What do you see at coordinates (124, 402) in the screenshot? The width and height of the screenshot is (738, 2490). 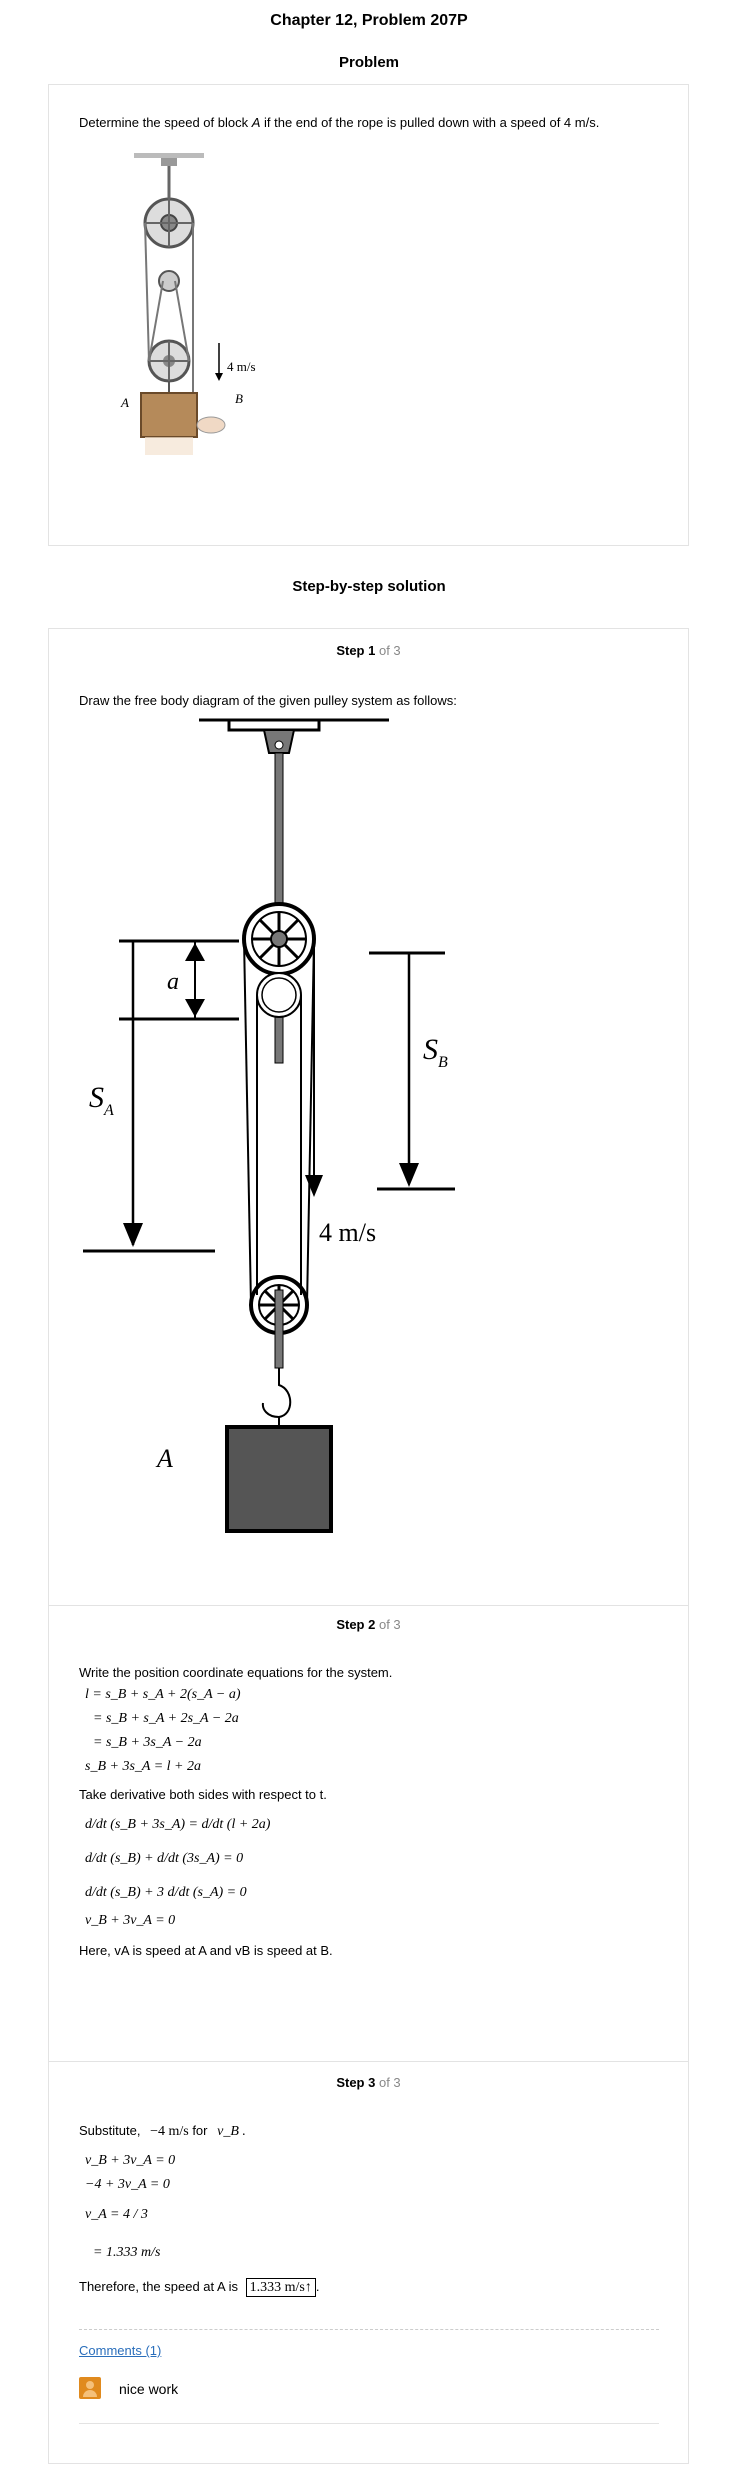 I see `problem-label-a: A` at bounding box center [124, 402].